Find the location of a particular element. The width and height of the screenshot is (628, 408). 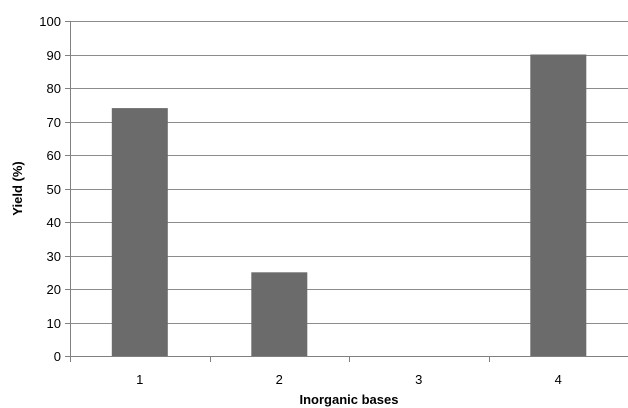

x-tick-label: 2 is located at coordinates (279, 379).